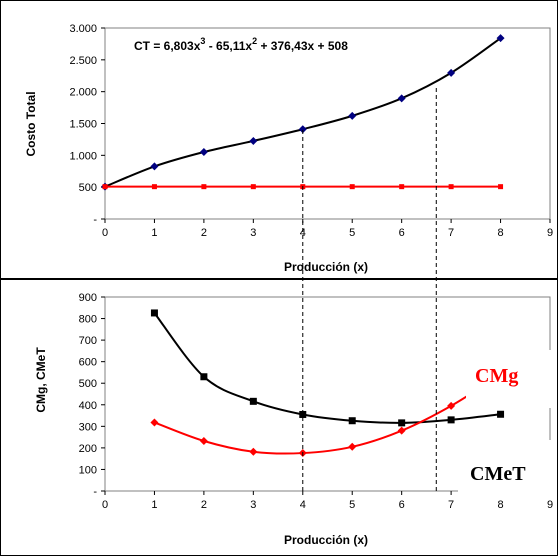  Describe the element at coordinates (88, 298) in the screenshot. I see `bottom-y-tick-label: 900` at that location.